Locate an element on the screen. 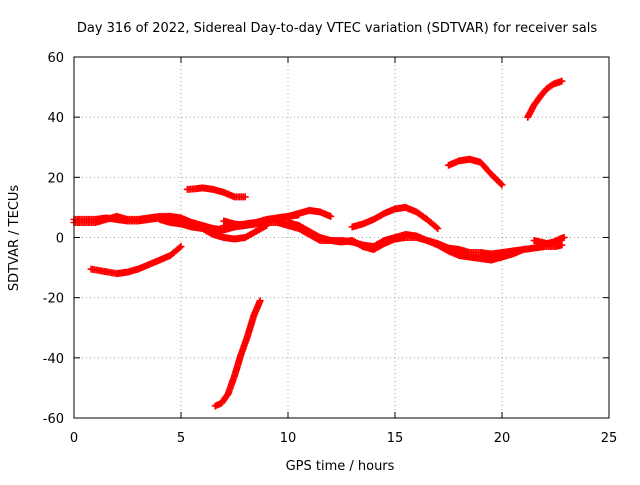 This screenshot has width=640, height=485. x-tick-label: 25 is located at coordinates (609, 438).